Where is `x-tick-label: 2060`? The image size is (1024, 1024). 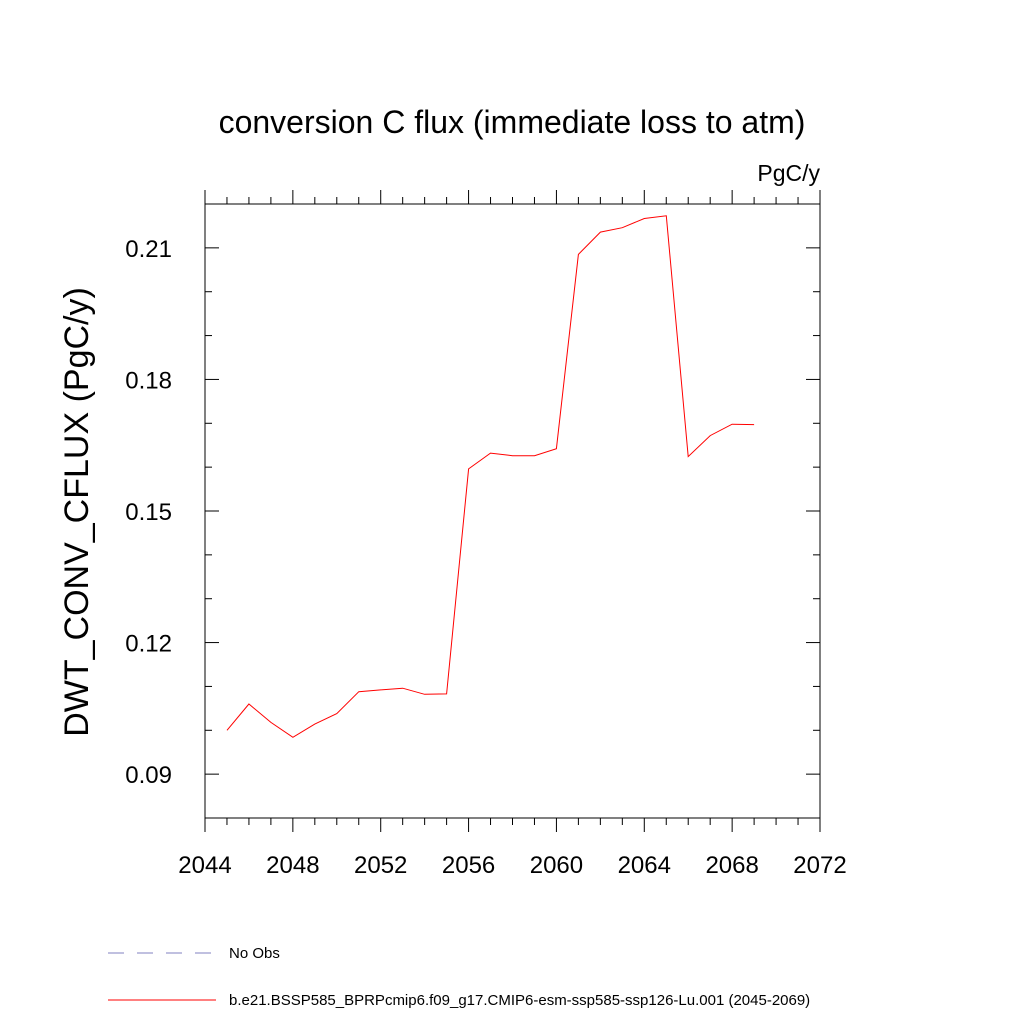 x-tick-label: 2060 is located at coordinates (556, 865).